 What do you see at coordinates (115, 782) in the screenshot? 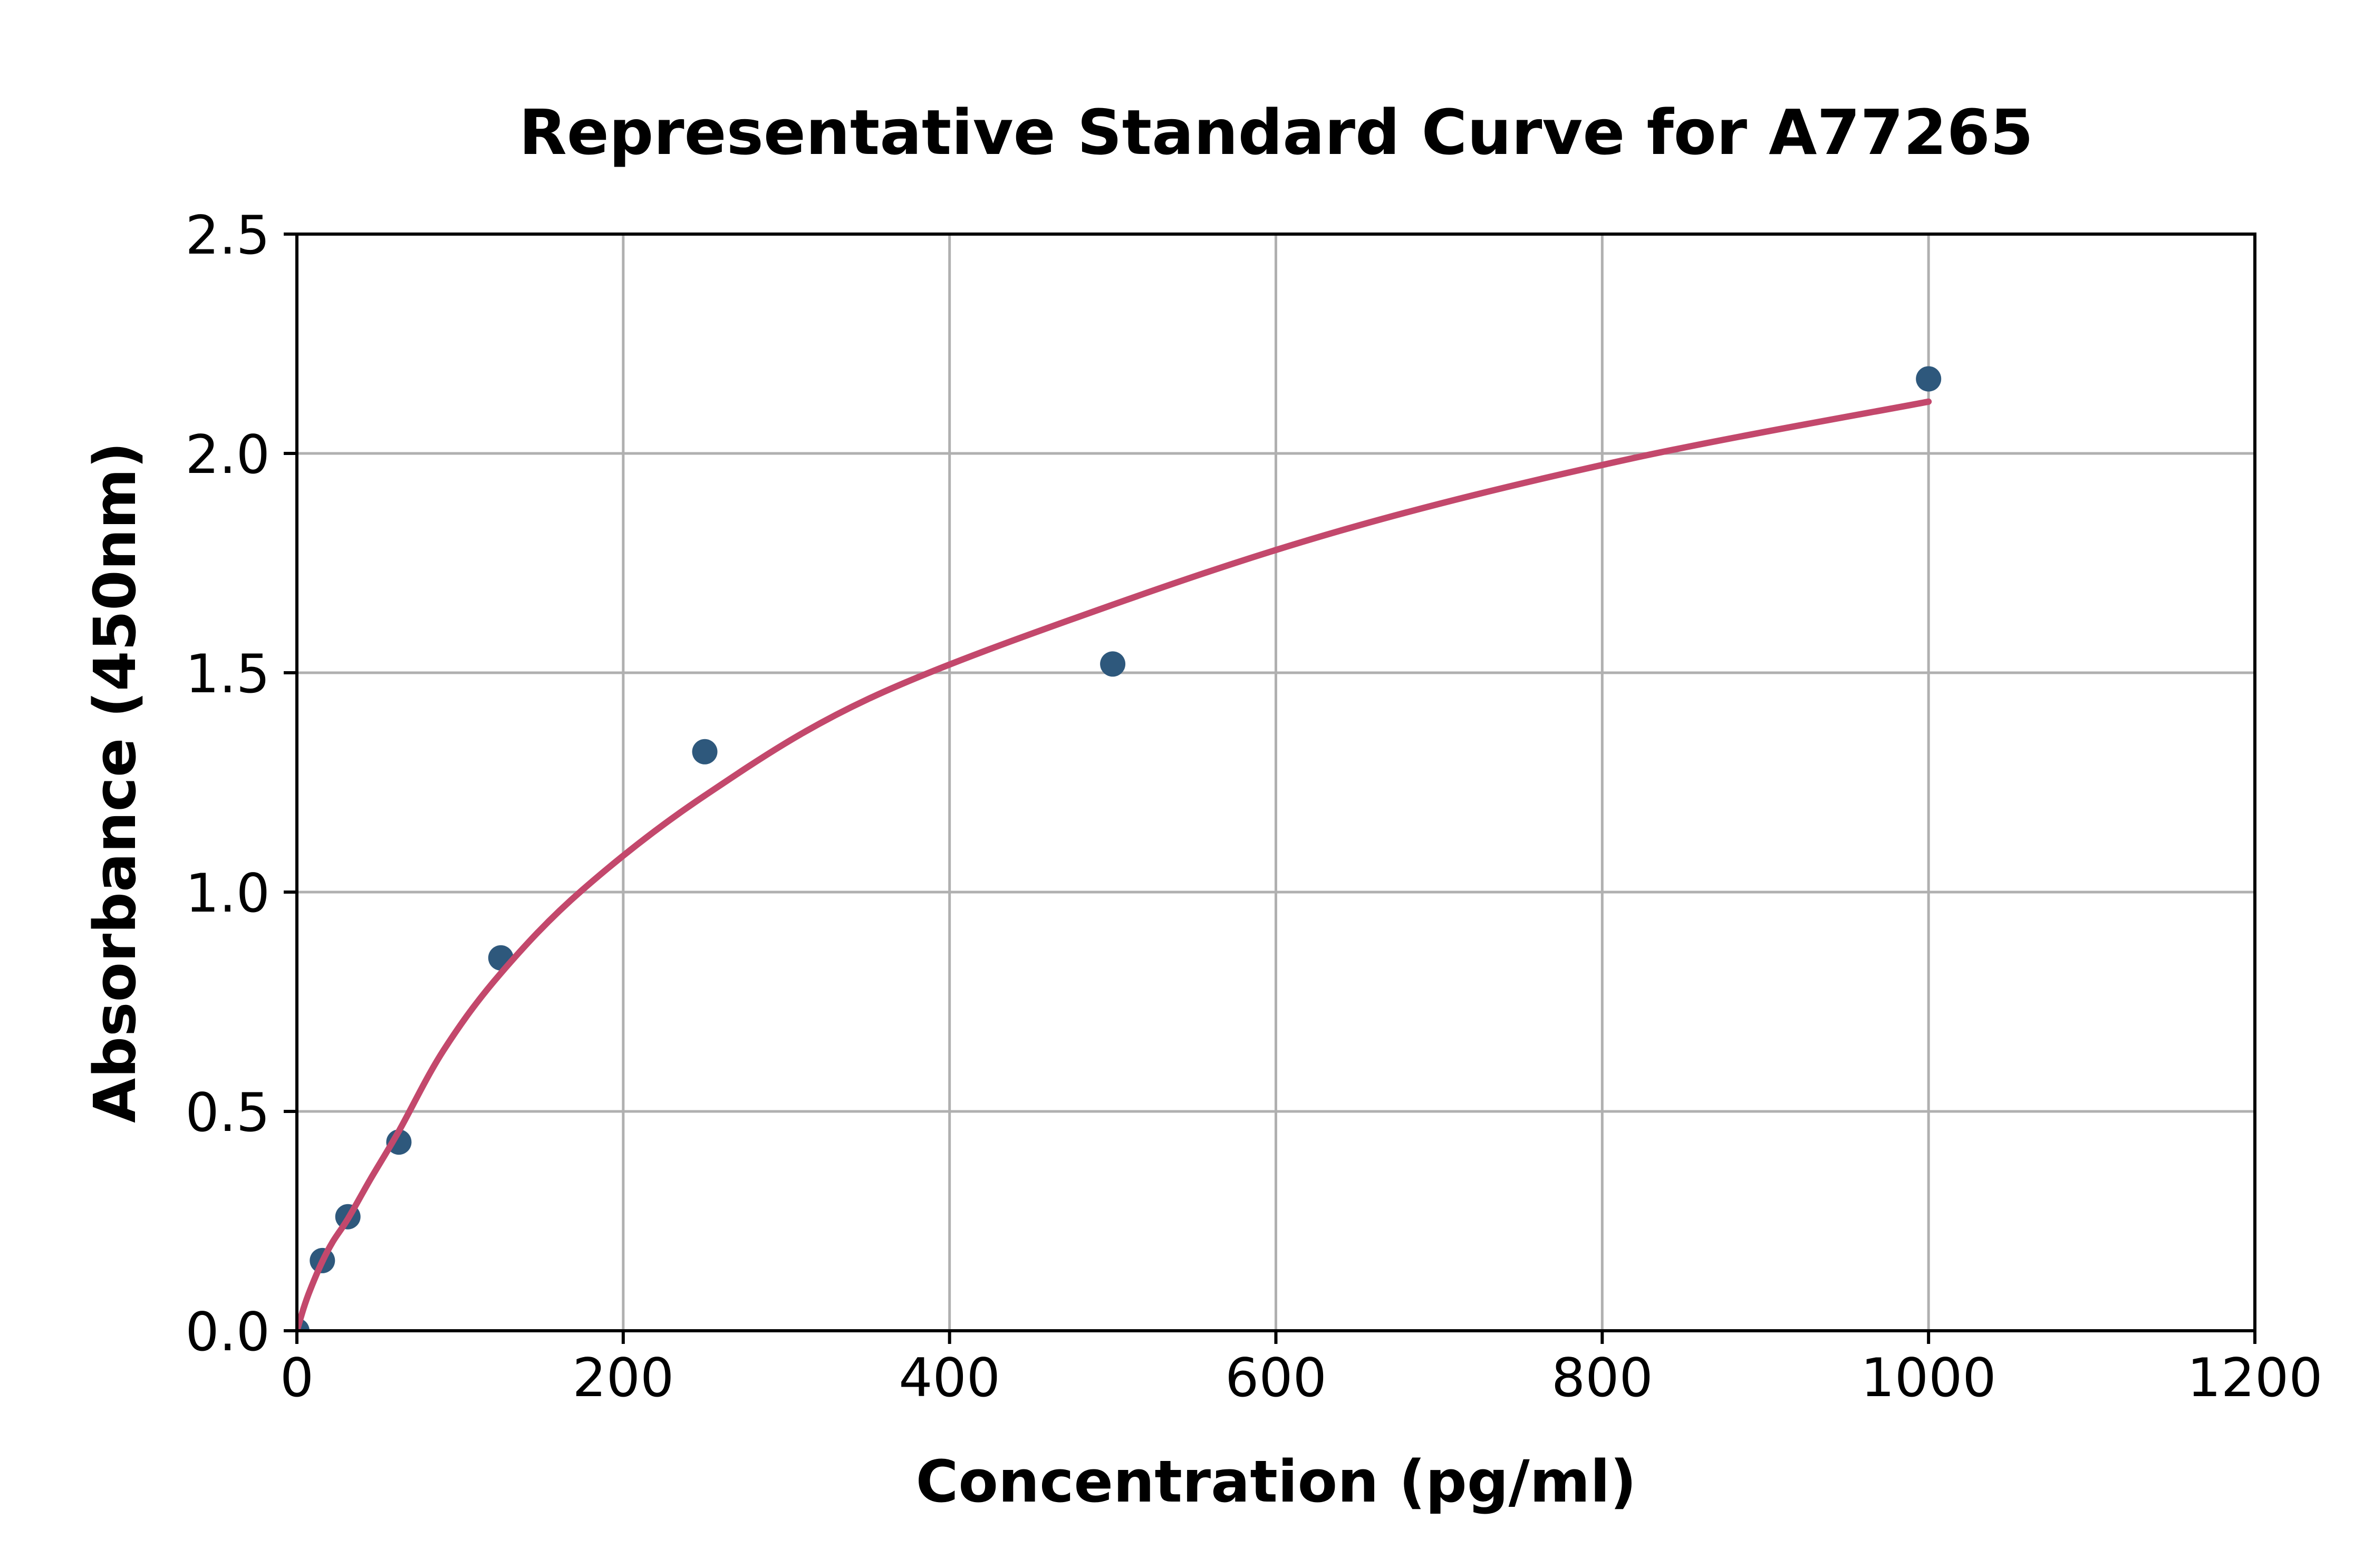
I see `y-axis-label: Absorbance (450nm)` at bounding box center [115, 782].